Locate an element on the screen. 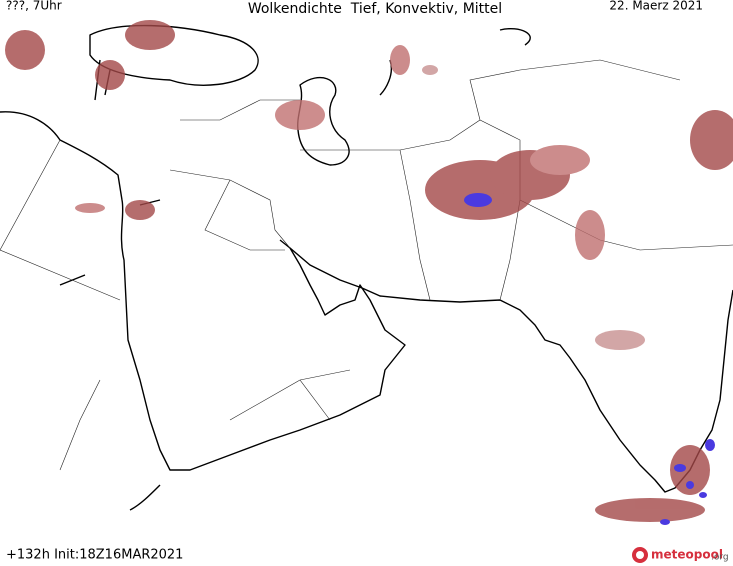 The image size is (733, 566). logo-icon-inner is located at coordinates (640, 555).